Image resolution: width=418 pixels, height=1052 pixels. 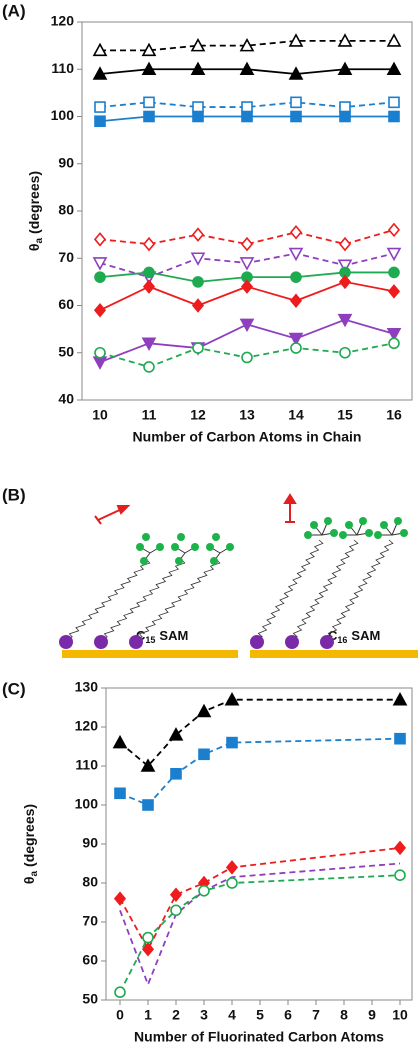 What do you see at coordinates (400, 1015) in the screenshot?
I see `x-tick-label: 10` at bounding box center [400, 1015].